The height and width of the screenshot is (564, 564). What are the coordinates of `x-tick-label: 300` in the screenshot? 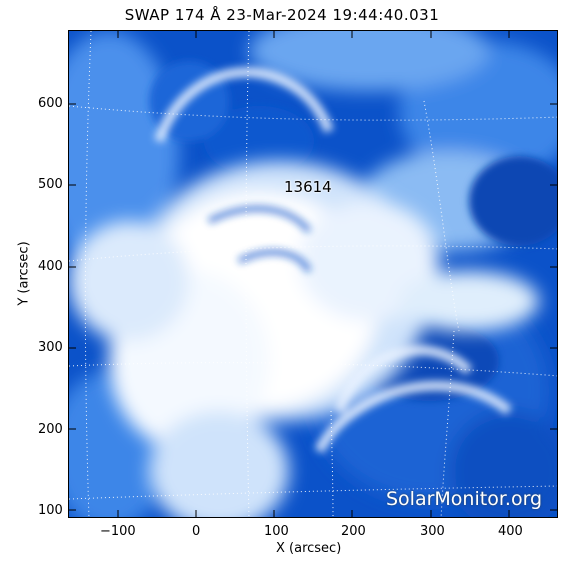 It's located at (432, 531).